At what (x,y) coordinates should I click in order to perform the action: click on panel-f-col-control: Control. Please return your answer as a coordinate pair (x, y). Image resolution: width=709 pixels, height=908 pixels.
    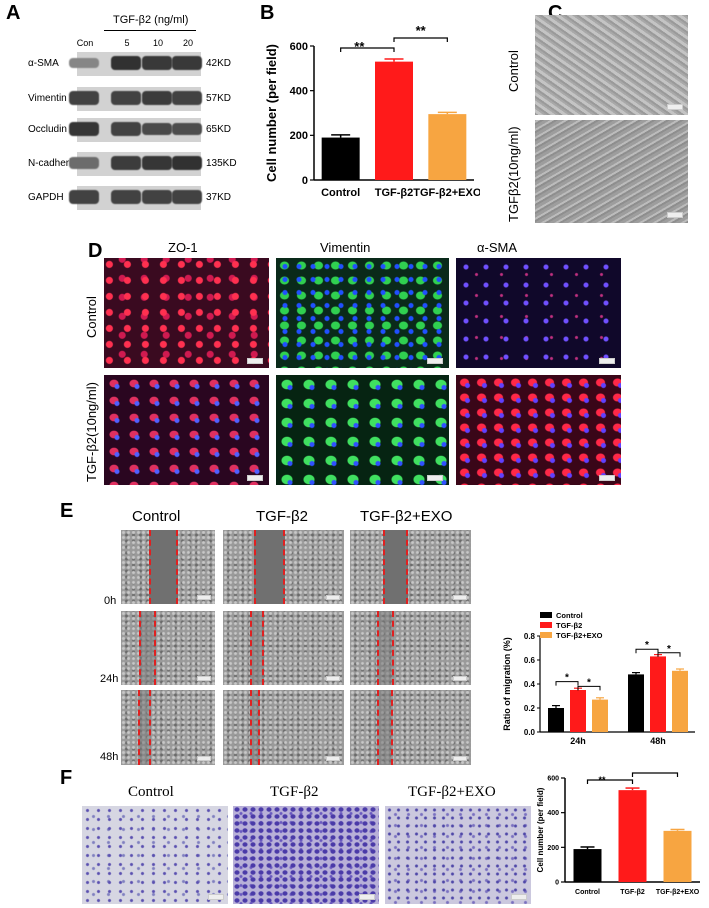
    Looking at the image, I should click on (151, 792).